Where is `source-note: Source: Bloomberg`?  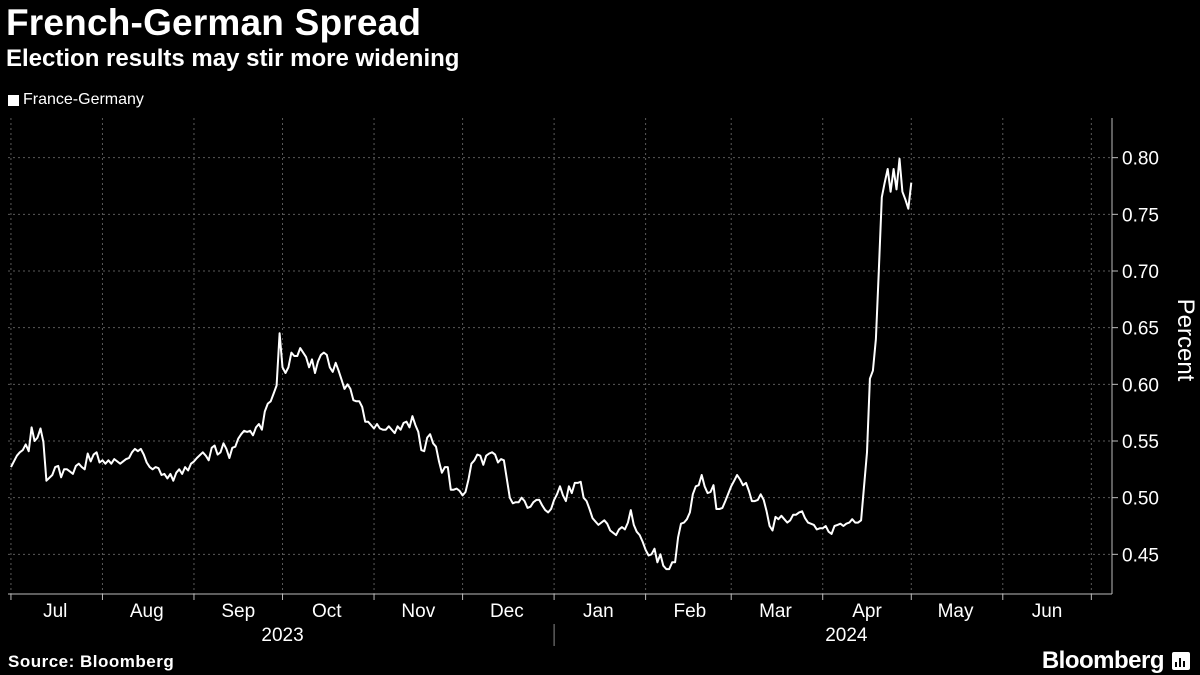
source-note: Source: Bloomberg is located at coordinates (91, 661).